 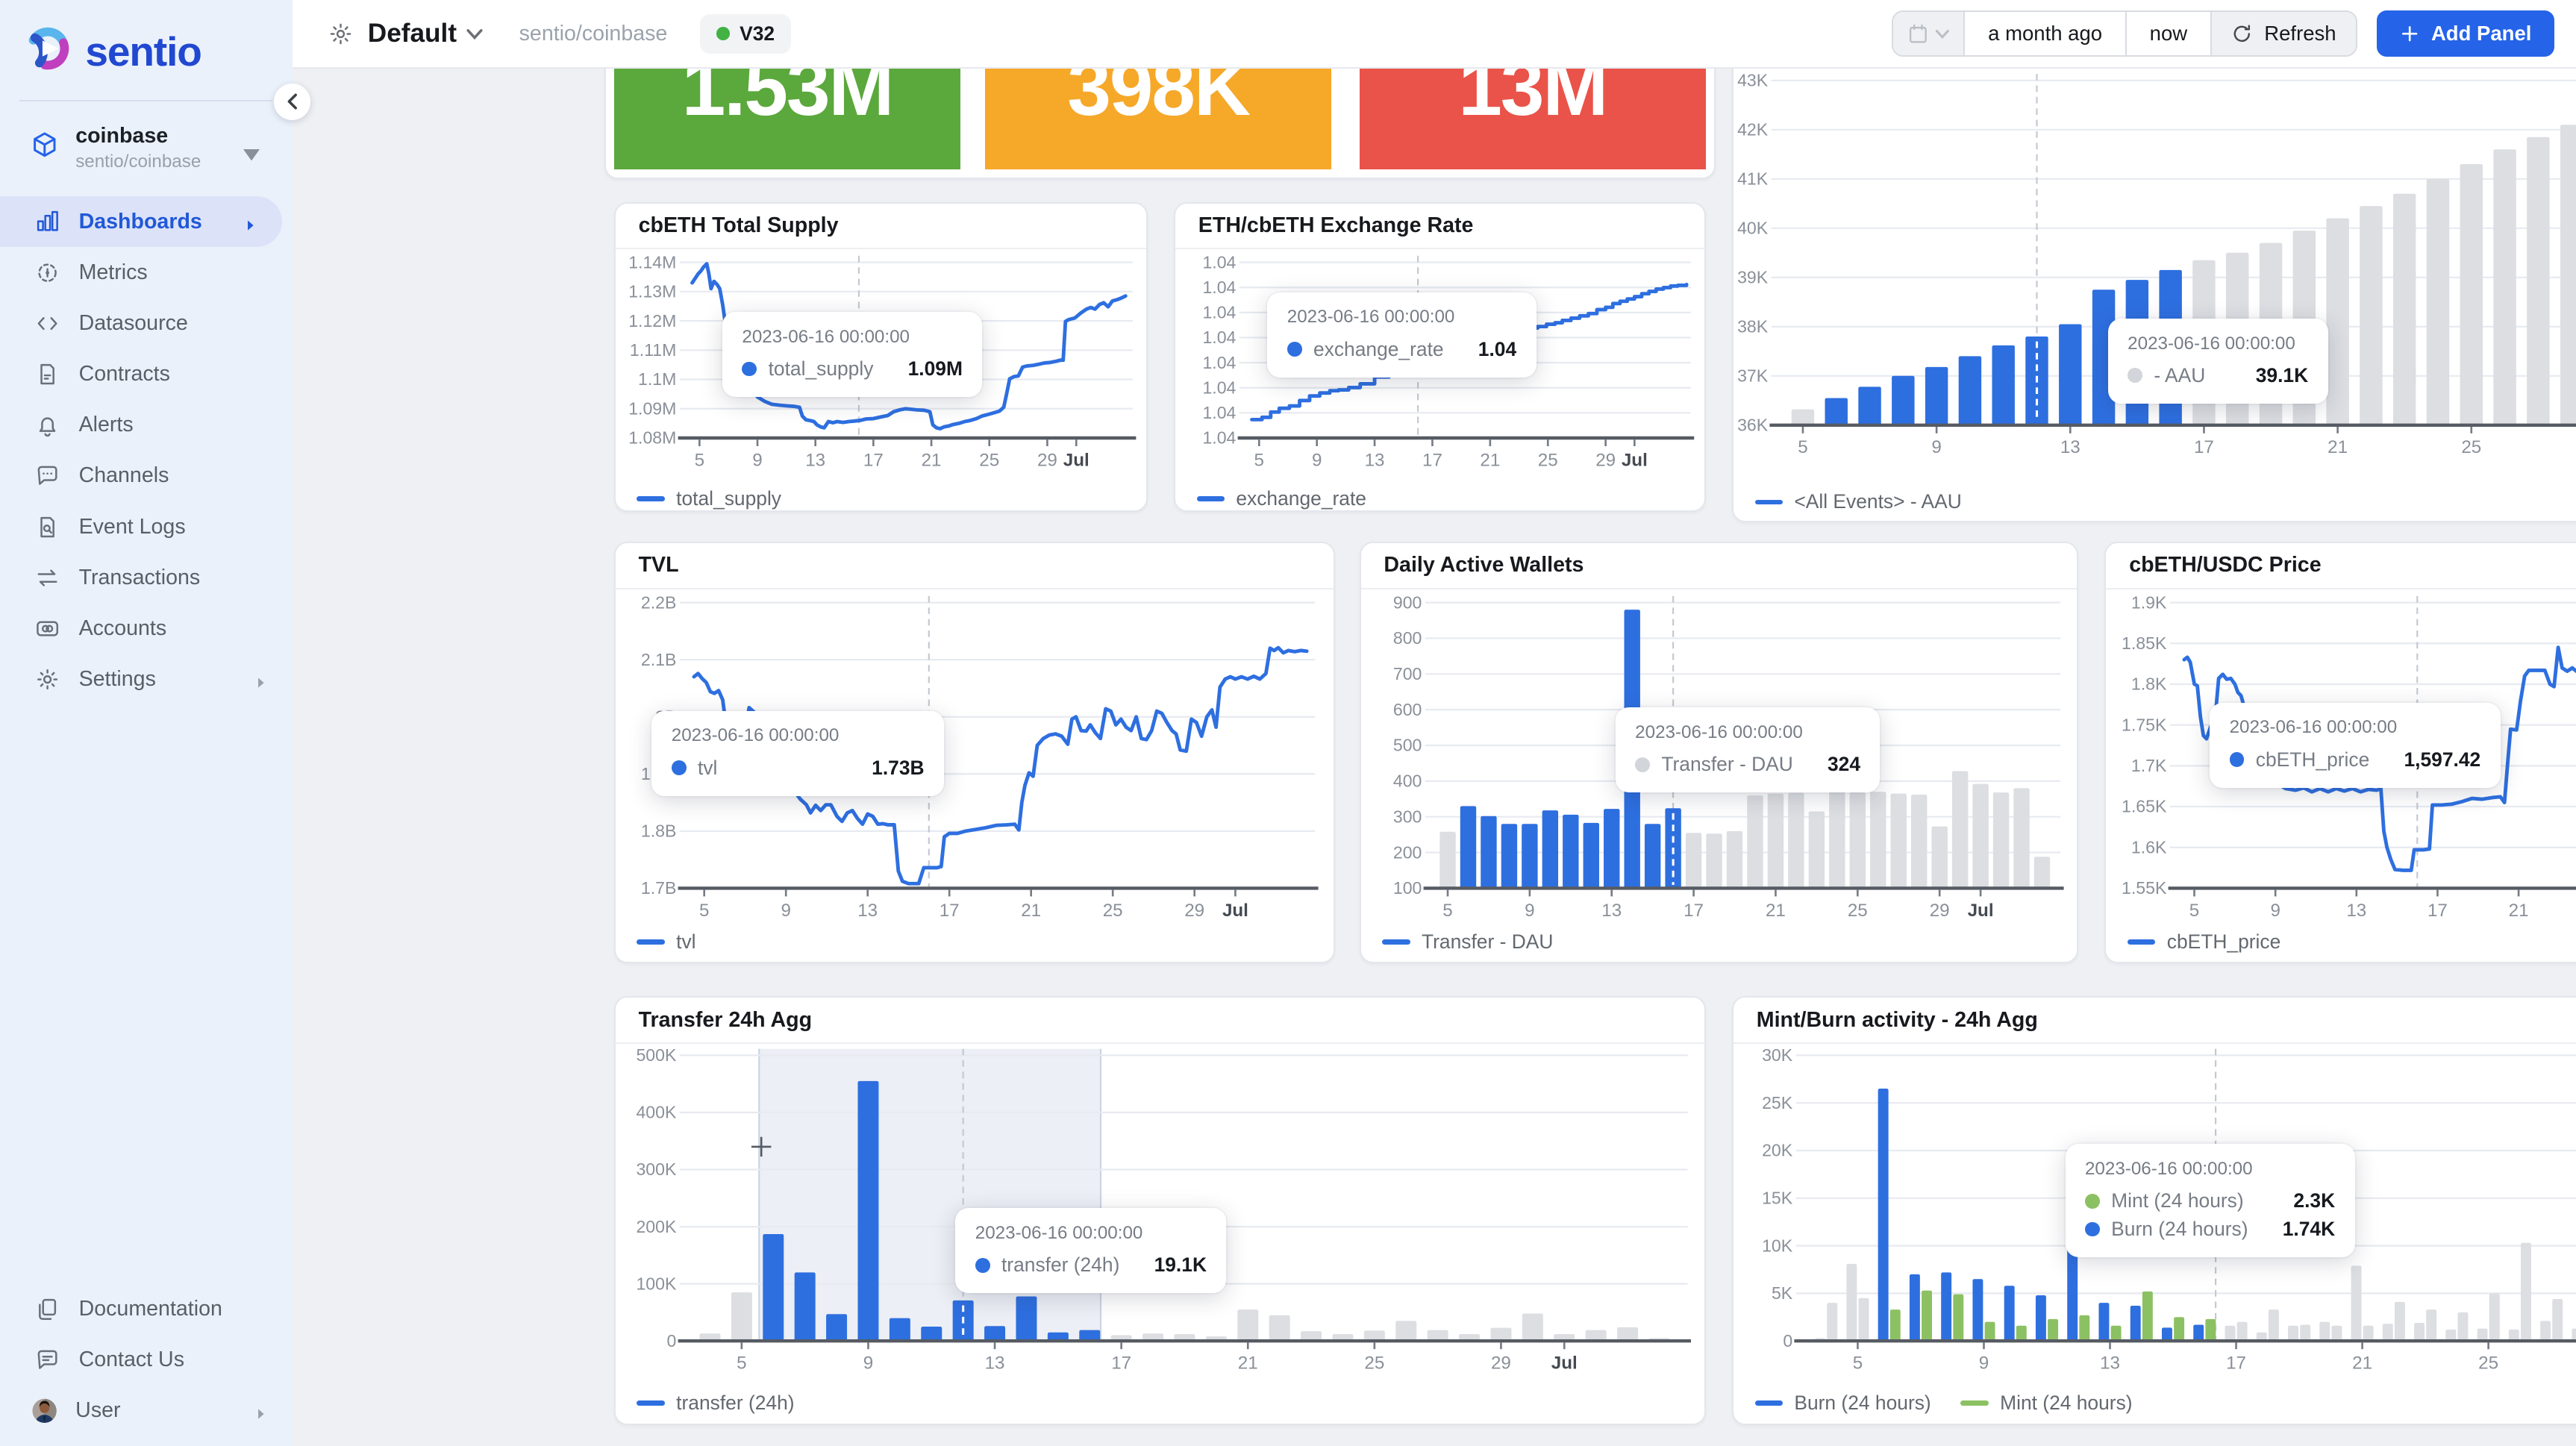 What do you see at coordinates (141, 221) in the screenshot?
I see `sidebar-item-dashboards: Dashboards` at bounding box center [141, 221].